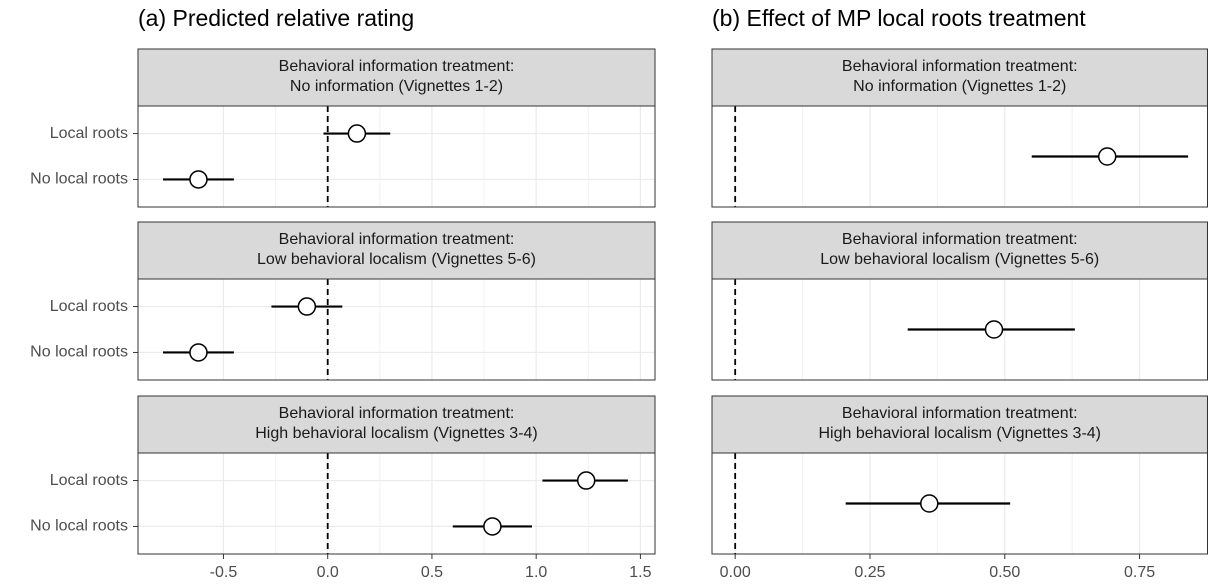 Image resolution: width=1208 pixels, height=588 pixels. What do you see at coordinates (735, 572) in the screenshot?
I see `x-tick-label: 0.00` at bounding box center [735, 572].